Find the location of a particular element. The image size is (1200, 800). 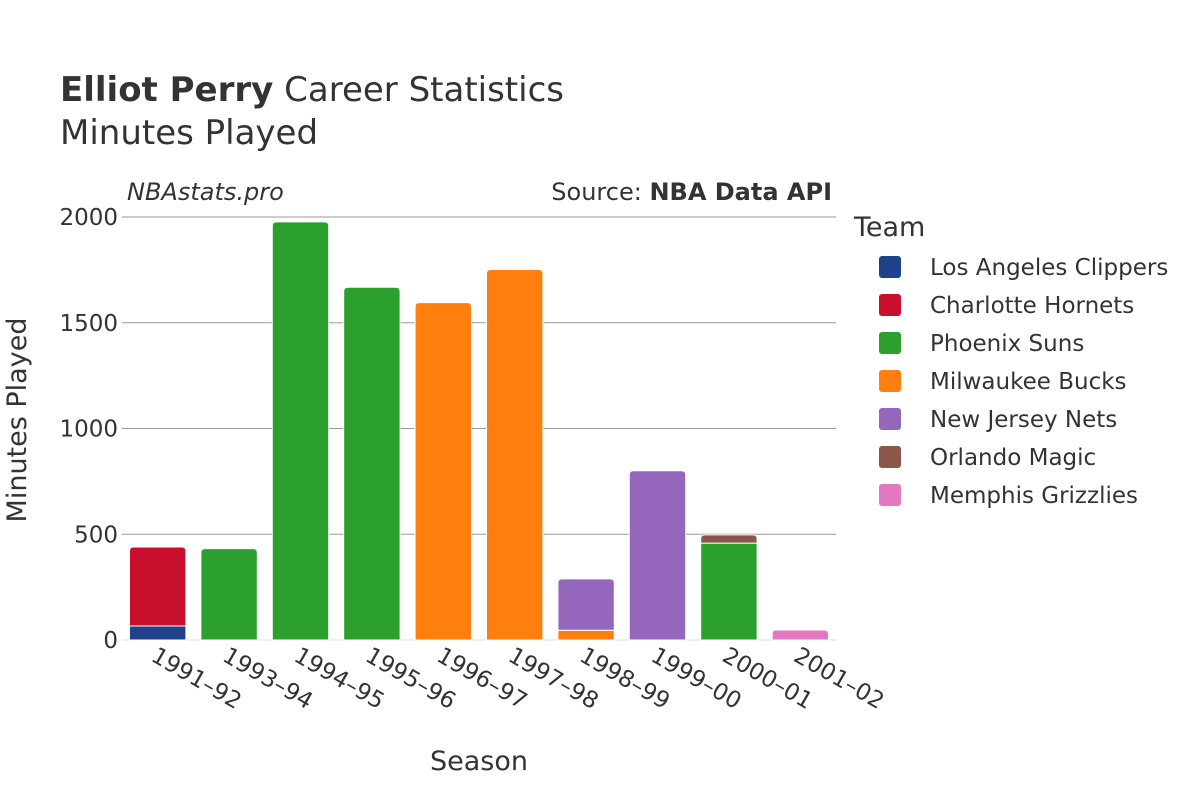

legend-label-phoenix-suns: Phoenix Suns is located at coordinates (1007, 344).